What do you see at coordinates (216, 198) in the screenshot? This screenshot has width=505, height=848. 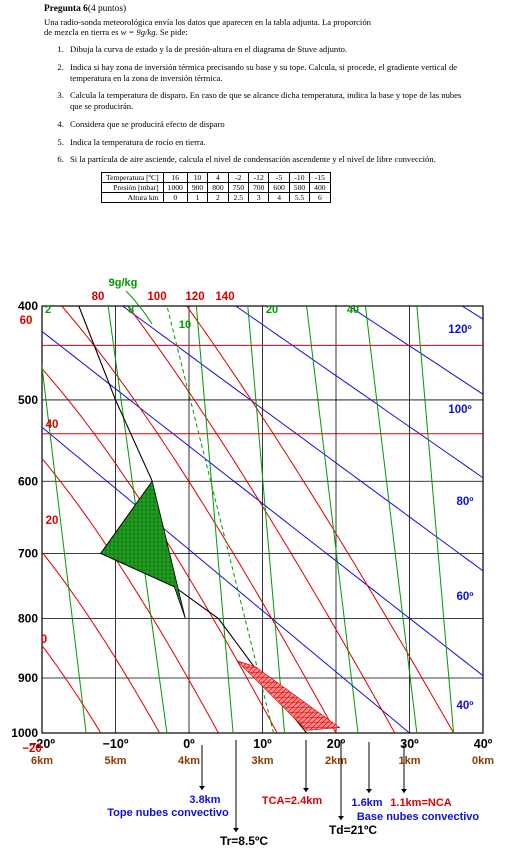 I see `table-row: Altura km 0 1 2 2.5 3 4 5.5 6` at bounding box center [216, 198].